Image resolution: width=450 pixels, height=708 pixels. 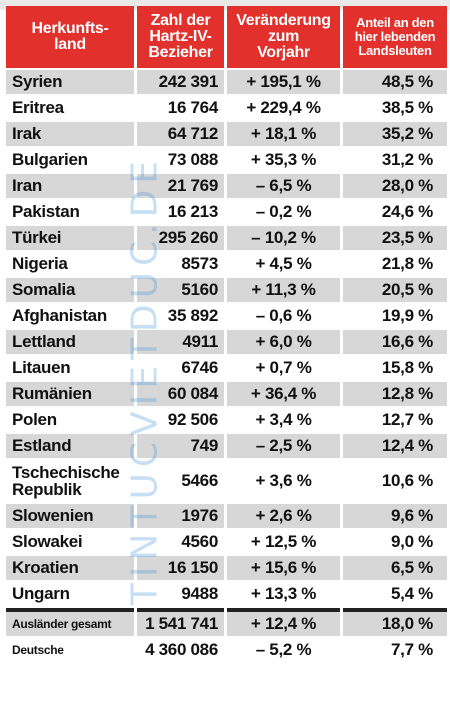 I want to click on count-cell: 4 360 086, so click(x=180, y=650).